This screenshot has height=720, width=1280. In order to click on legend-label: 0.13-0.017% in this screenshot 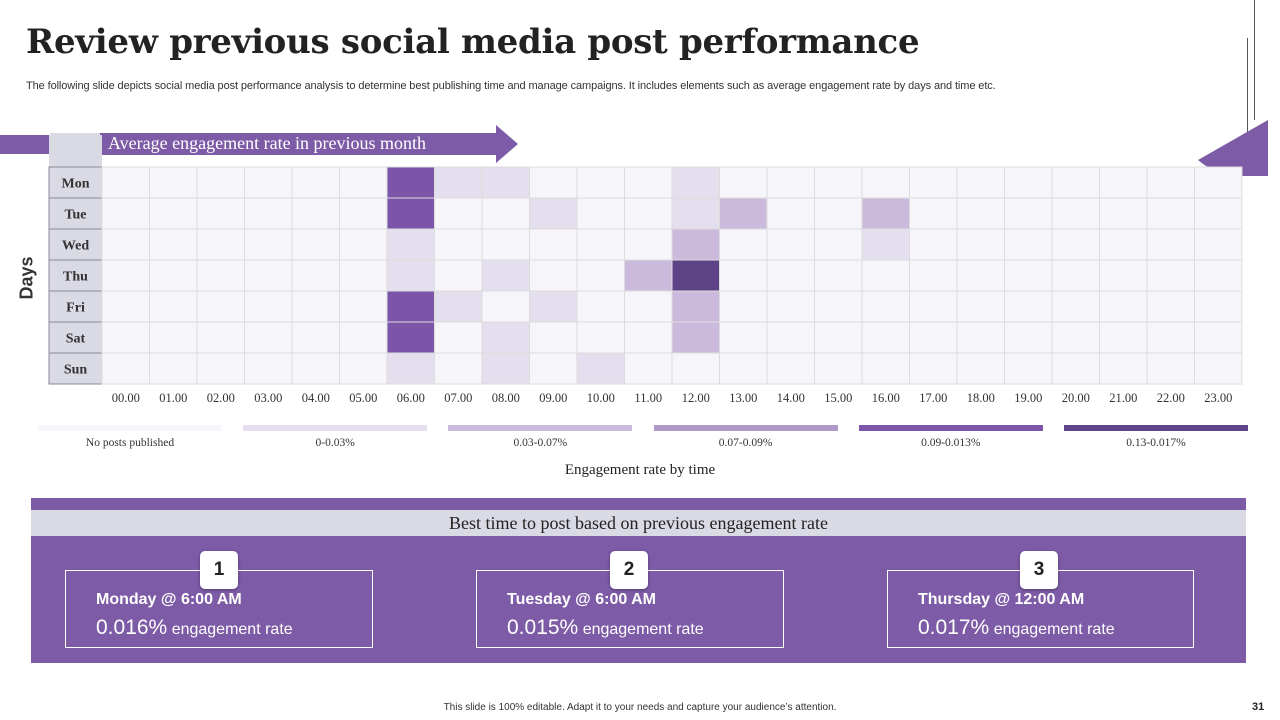, I will do `click(1156, 443)`.